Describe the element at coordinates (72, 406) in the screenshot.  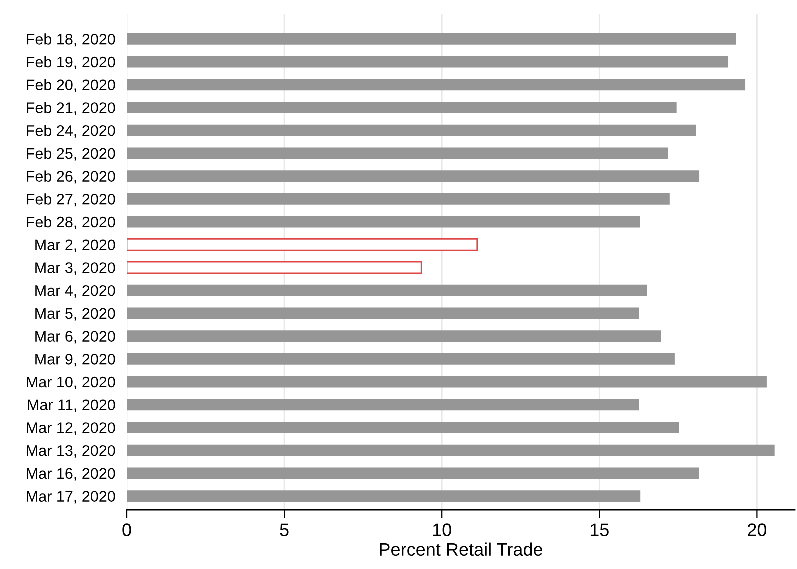
I see `y-tick-label: Mar 11, 2020` at that location.